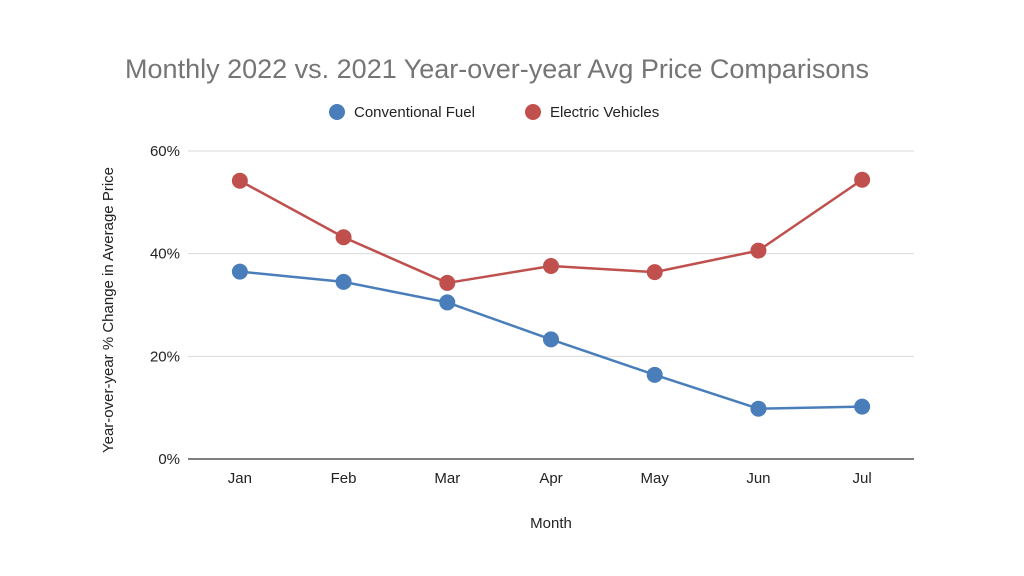  Describe the element at coordinates (551, 231) in the screenshot. I see `series-electric-vehicles` at that location.